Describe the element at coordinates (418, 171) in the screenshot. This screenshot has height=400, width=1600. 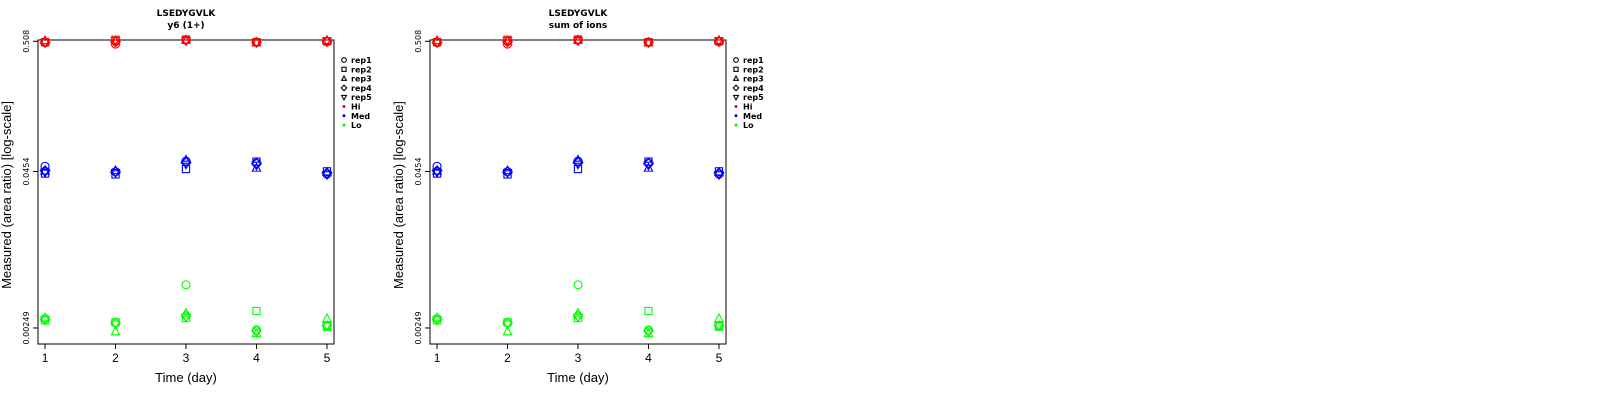
I see `y-tick-label: 0.0454` at that location.